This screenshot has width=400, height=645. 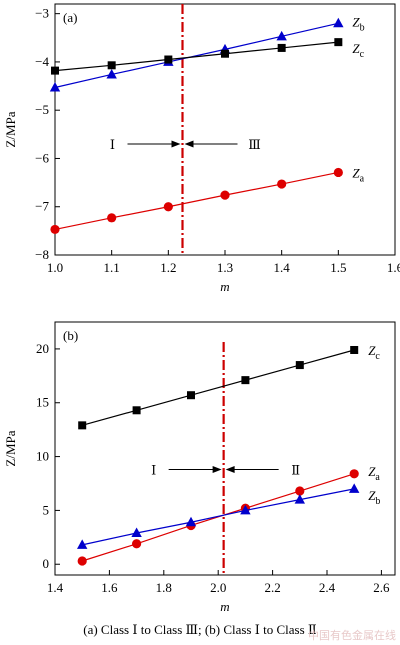 I want to click on panel-a-series-zb-line, so click(x=196, y=55).